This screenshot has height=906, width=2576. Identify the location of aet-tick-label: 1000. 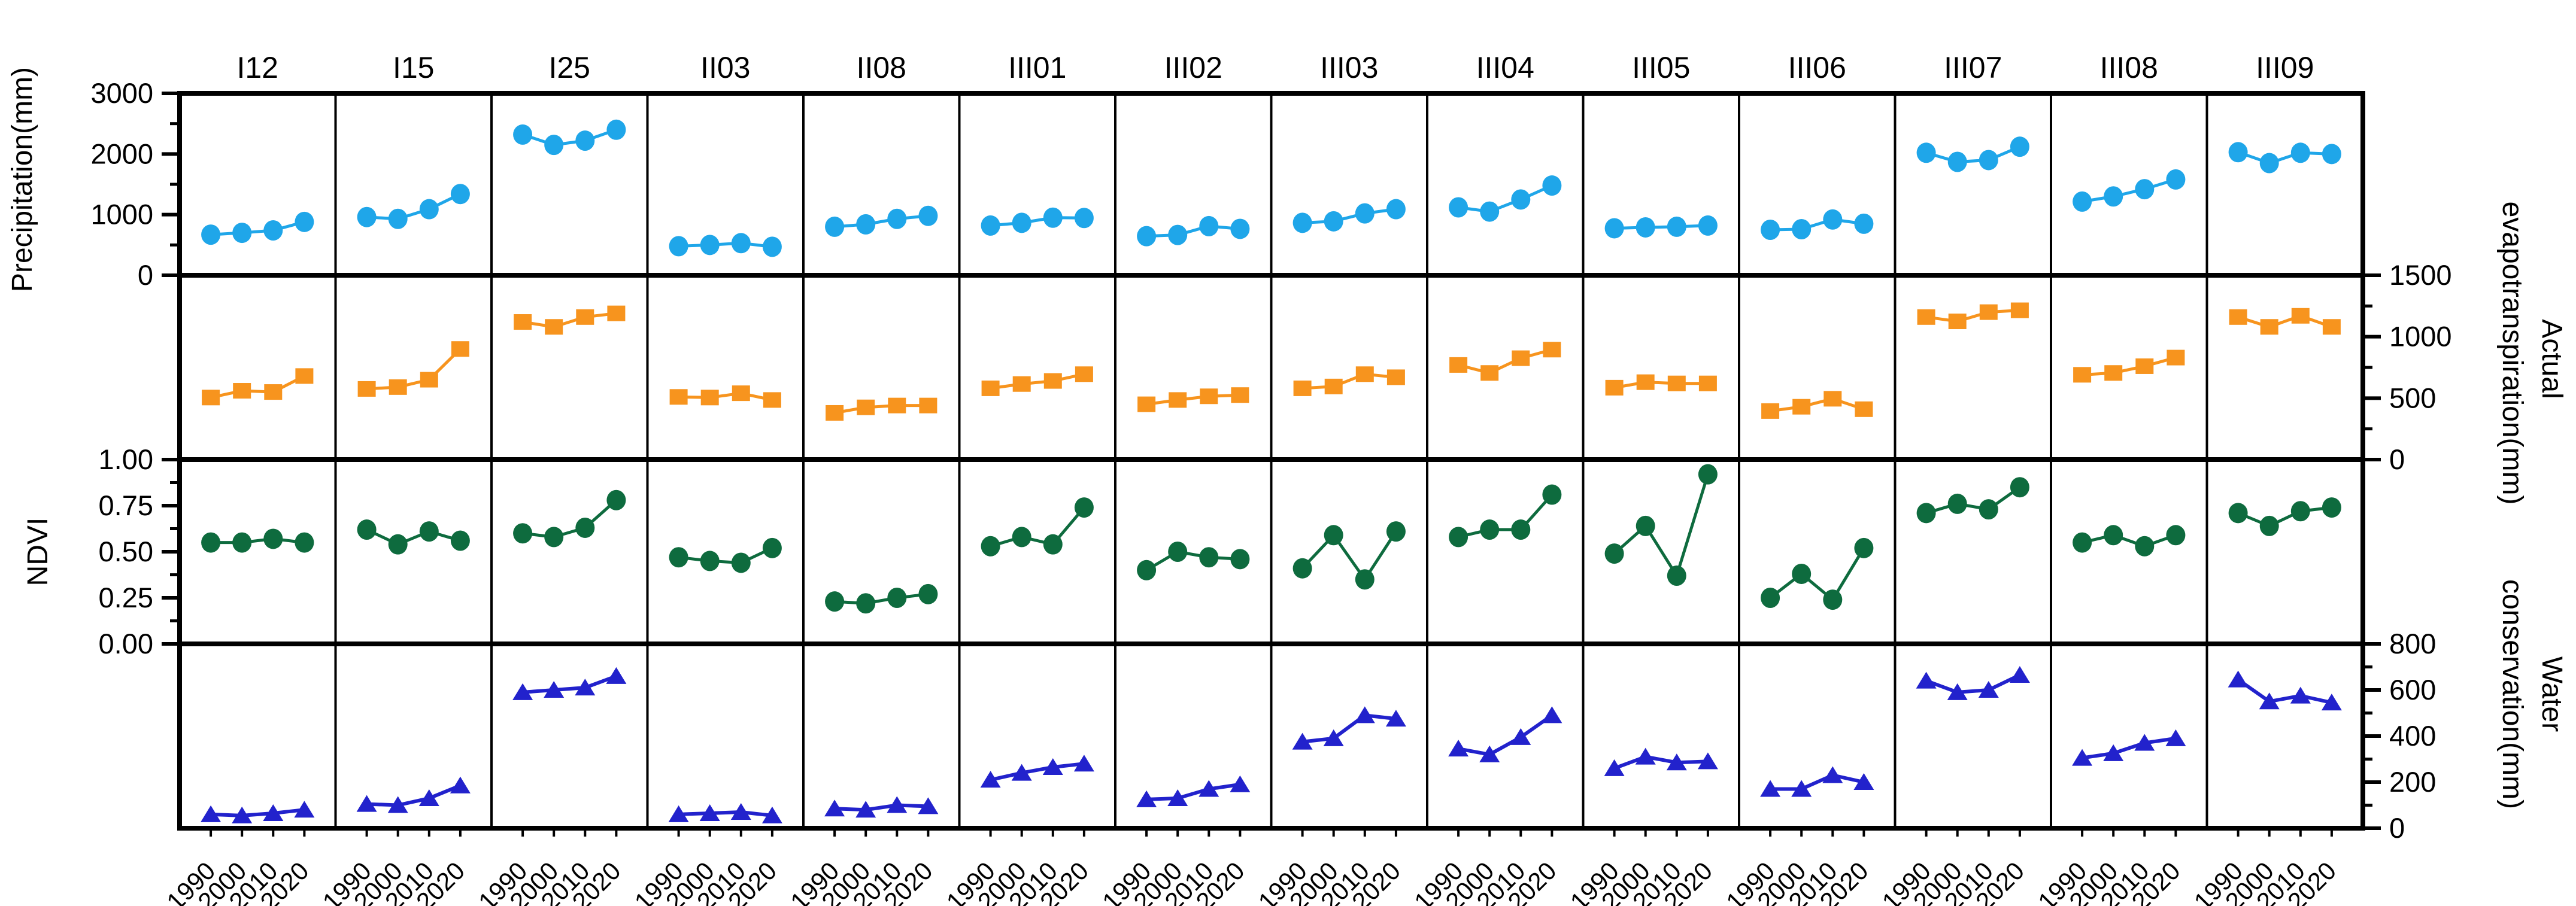
(2420, 336).